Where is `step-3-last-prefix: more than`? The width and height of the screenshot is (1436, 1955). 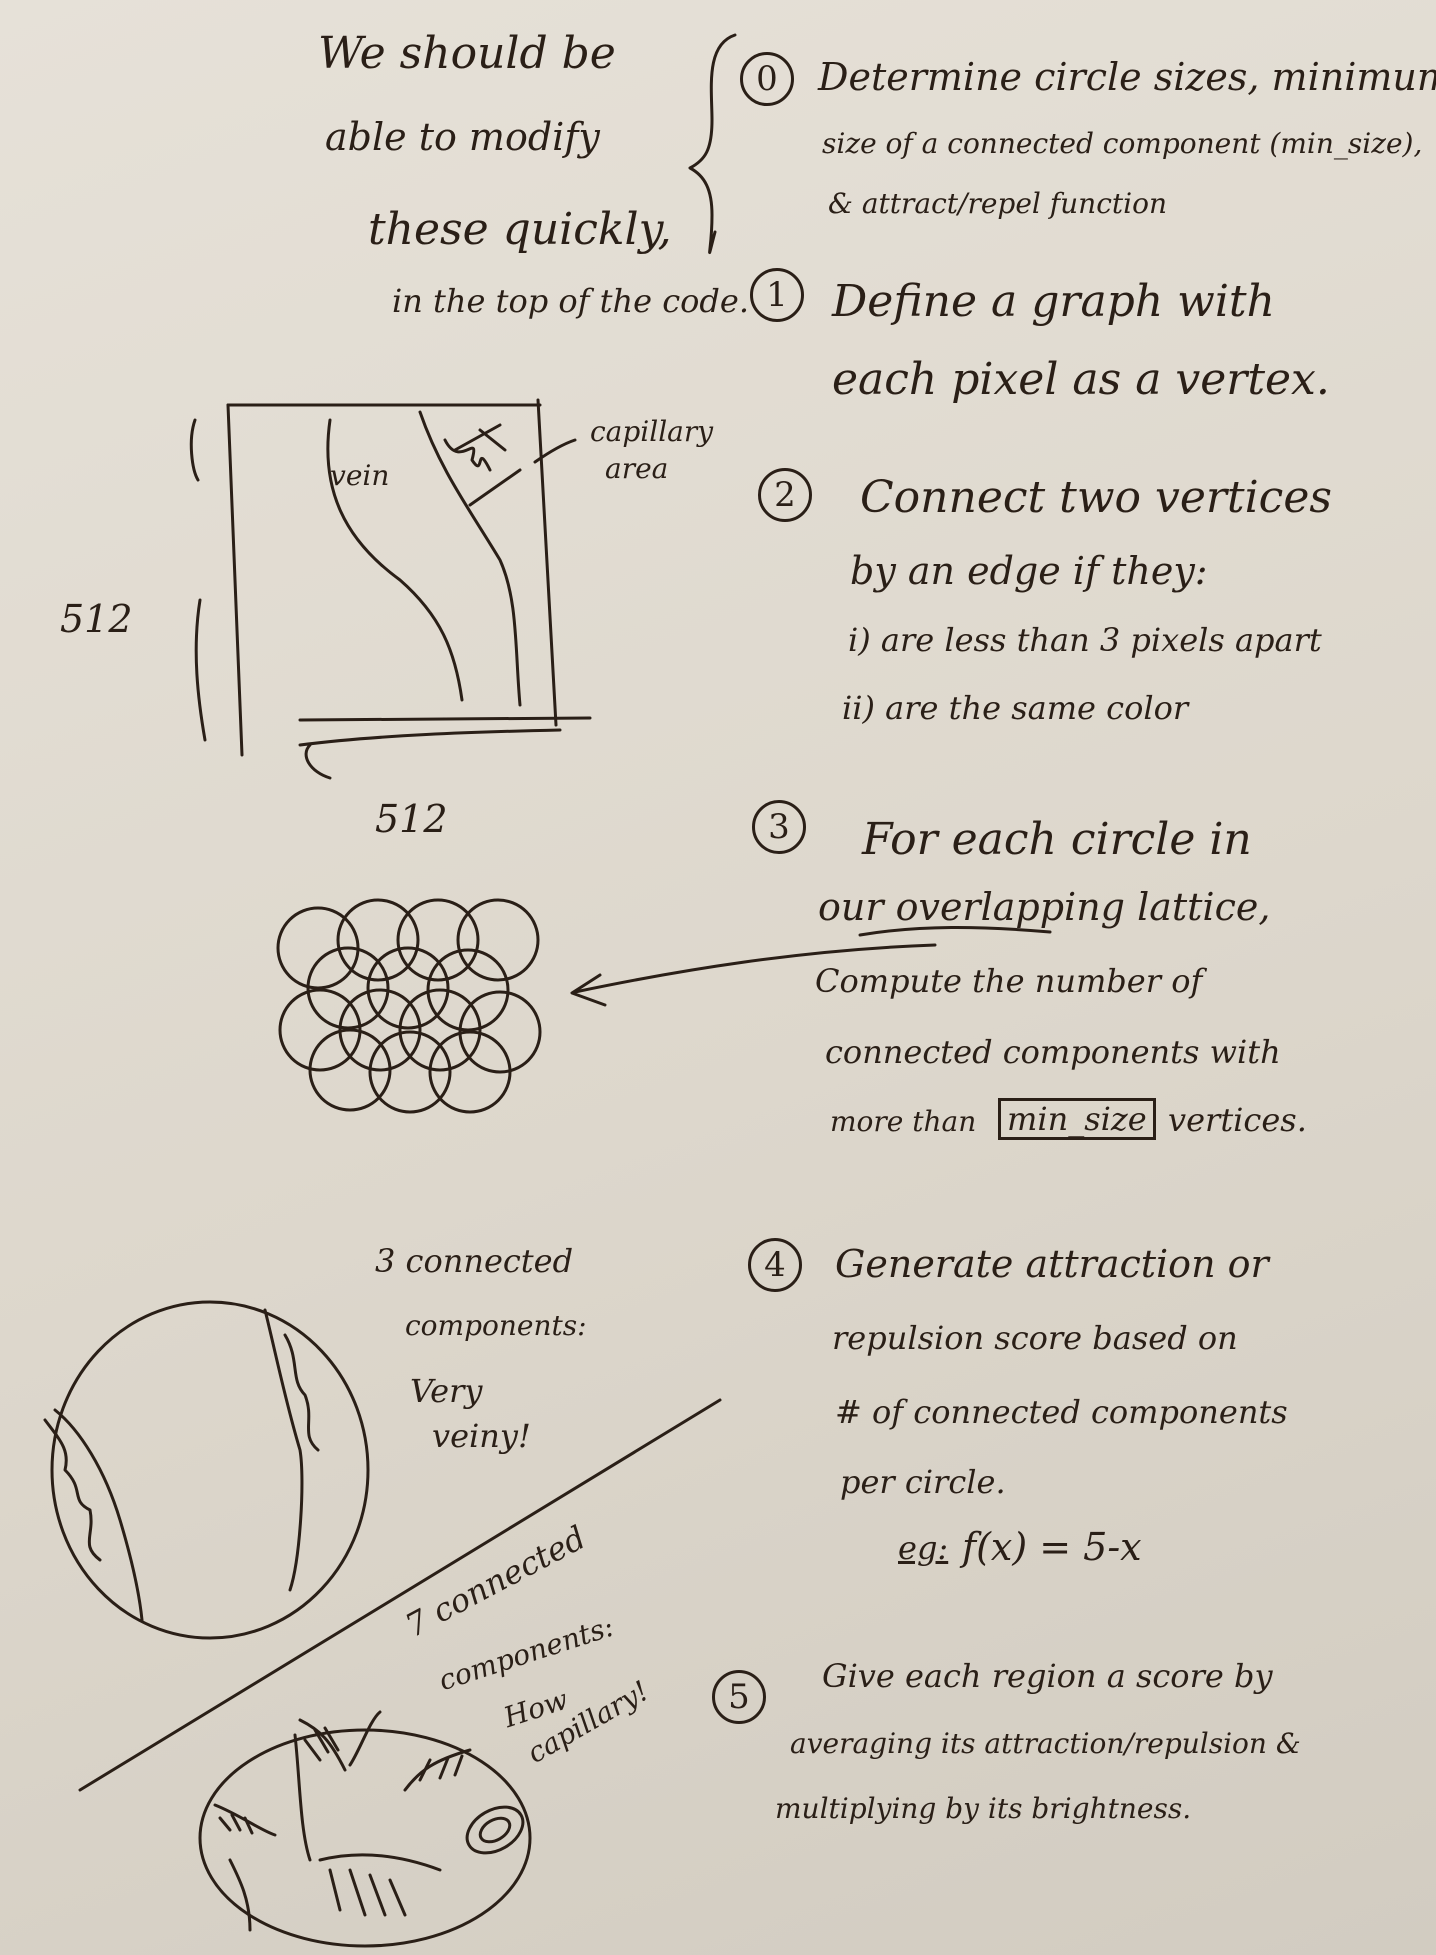
step-3-last-prefix: more than is located at coordinates (903, 1121).